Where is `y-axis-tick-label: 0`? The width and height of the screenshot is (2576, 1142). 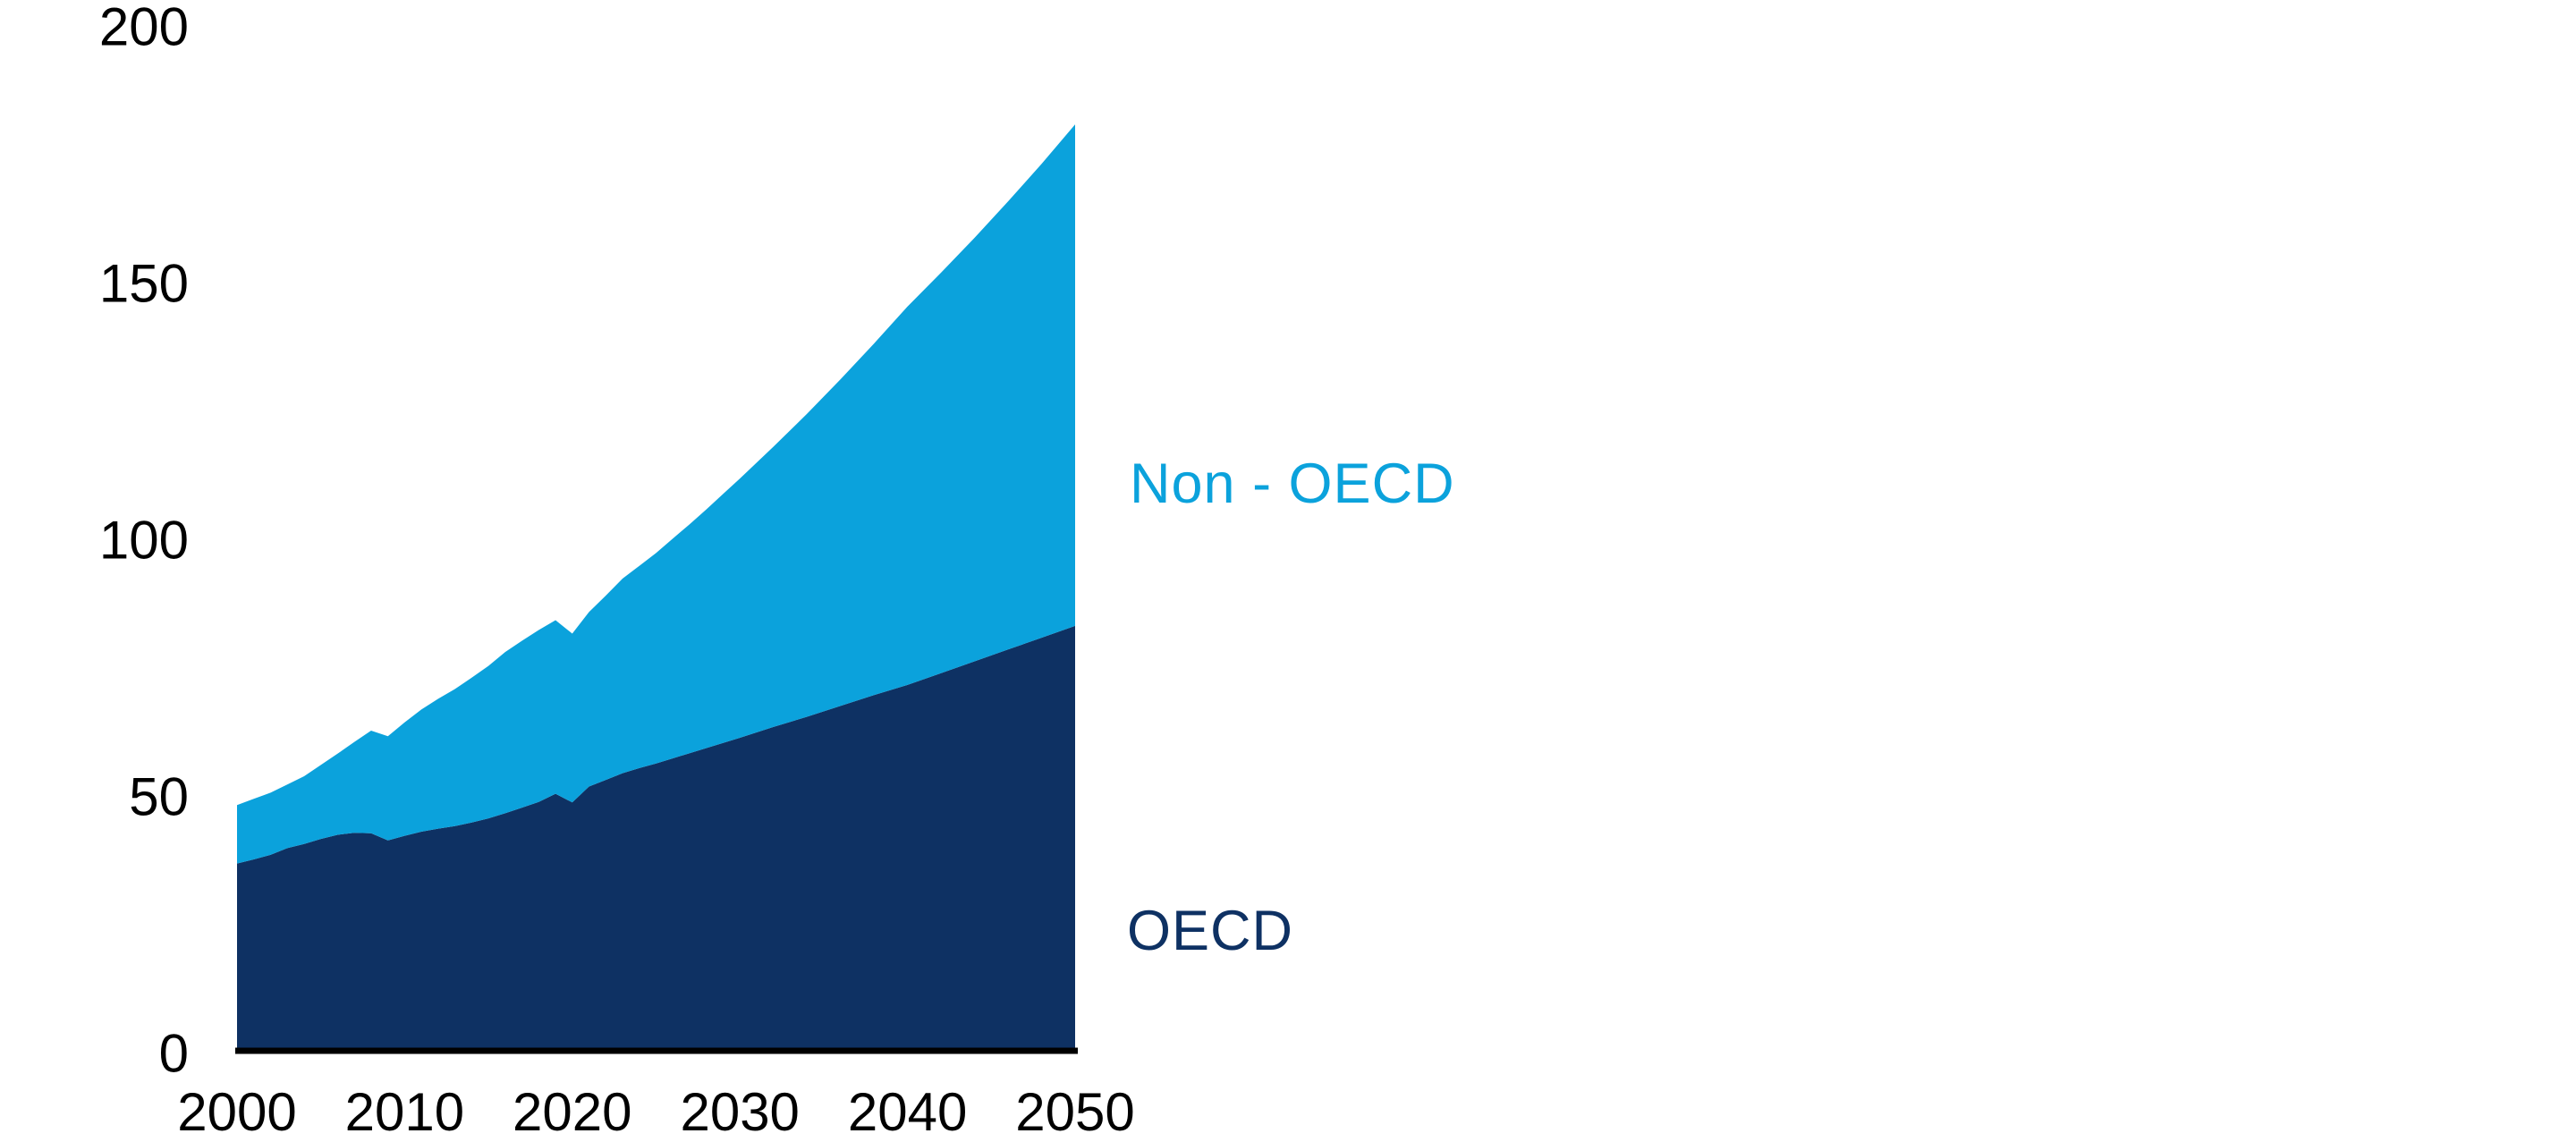 y-axis-tick-label: 0 is located at coordinates (174, 1054).